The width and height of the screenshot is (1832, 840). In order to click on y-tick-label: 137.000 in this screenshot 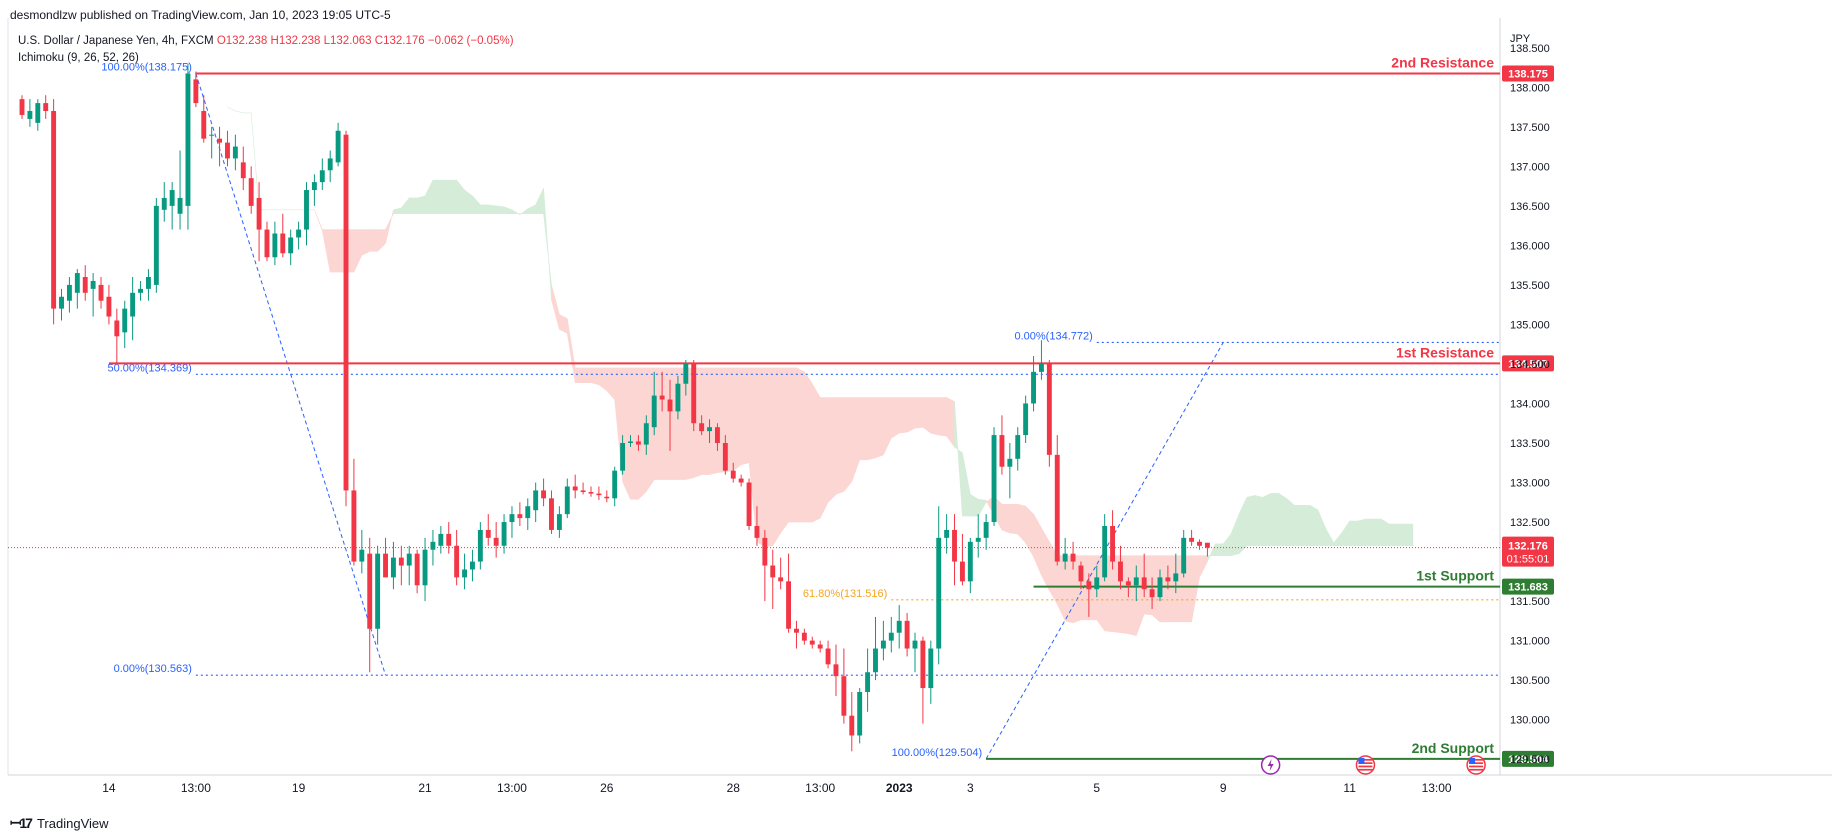, I will do `click(1530, 167)`.